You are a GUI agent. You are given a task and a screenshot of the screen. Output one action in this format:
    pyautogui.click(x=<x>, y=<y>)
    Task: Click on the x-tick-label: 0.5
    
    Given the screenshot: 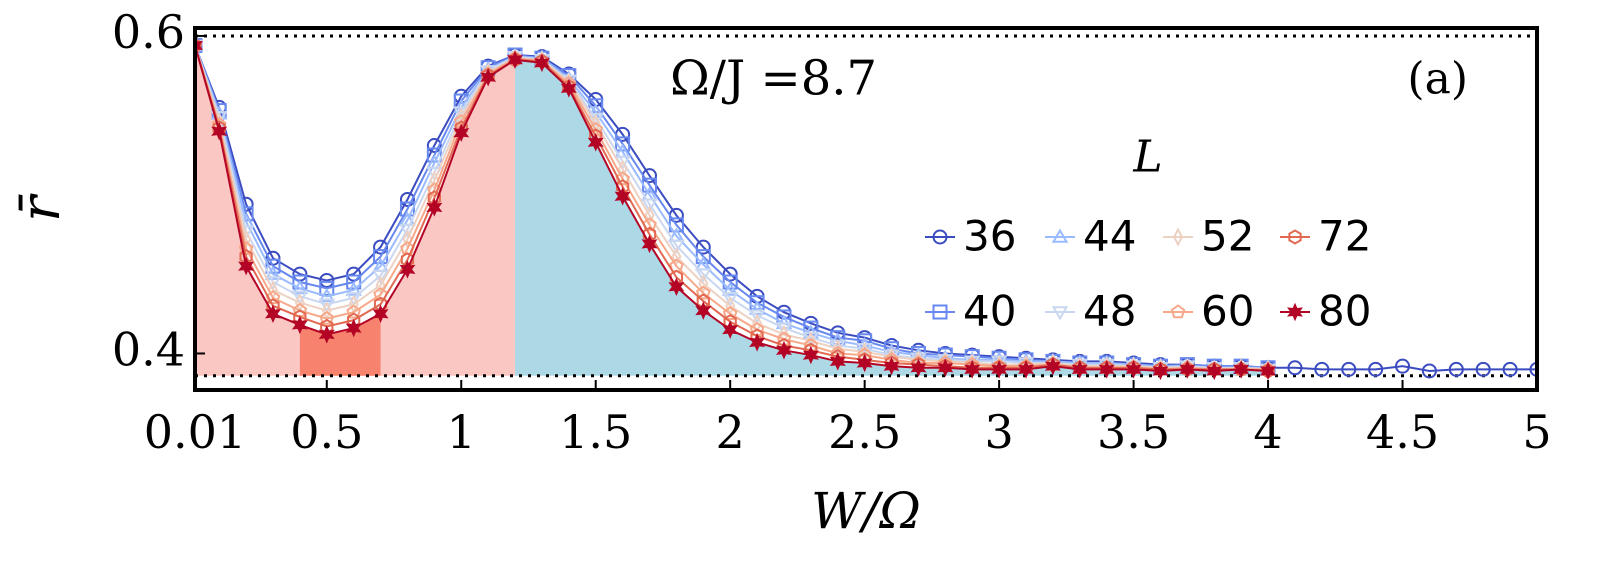 What is the action you would take?
    pyautogui.click(x=326, y=432)
    